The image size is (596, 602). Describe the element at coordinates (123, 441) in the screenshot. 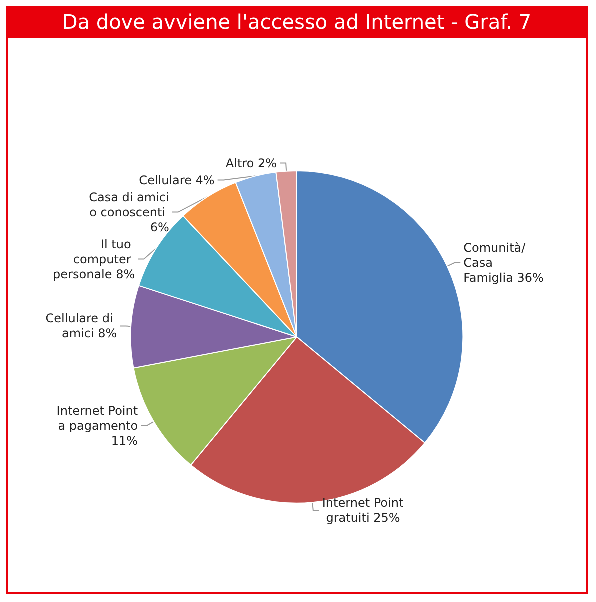

I see `data-label: 11%` at that location.